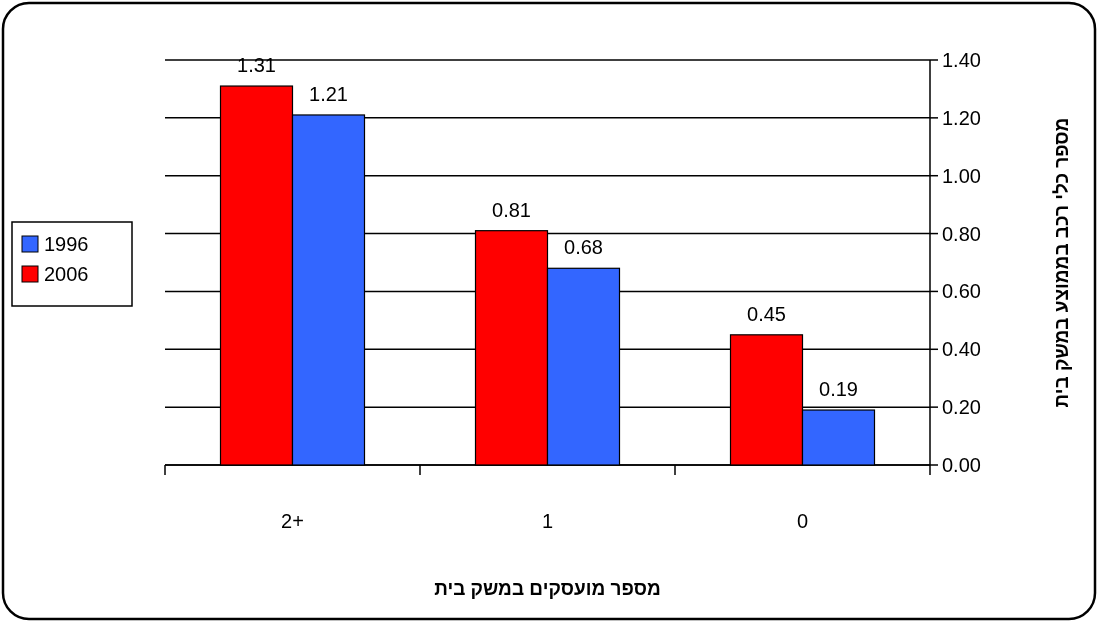 This screenshot has height=622, width=1098. What do you see at coordinates (547, 521) in the screenshot?
I see `x-tick-label: 1` at bounding box center [547, 521].